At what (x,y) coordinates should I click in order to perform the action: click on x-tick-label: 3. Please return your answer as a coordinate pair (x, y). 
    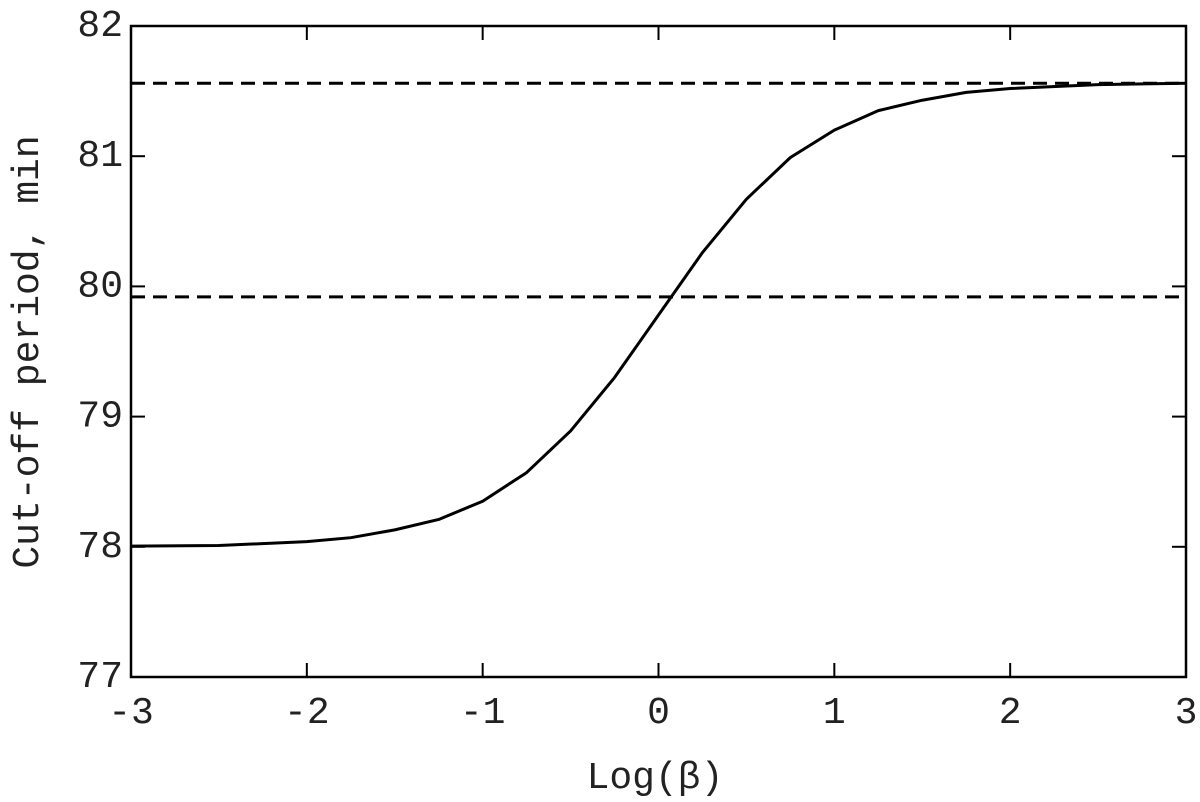
    Looking at the image, I should click on (1186, 713).